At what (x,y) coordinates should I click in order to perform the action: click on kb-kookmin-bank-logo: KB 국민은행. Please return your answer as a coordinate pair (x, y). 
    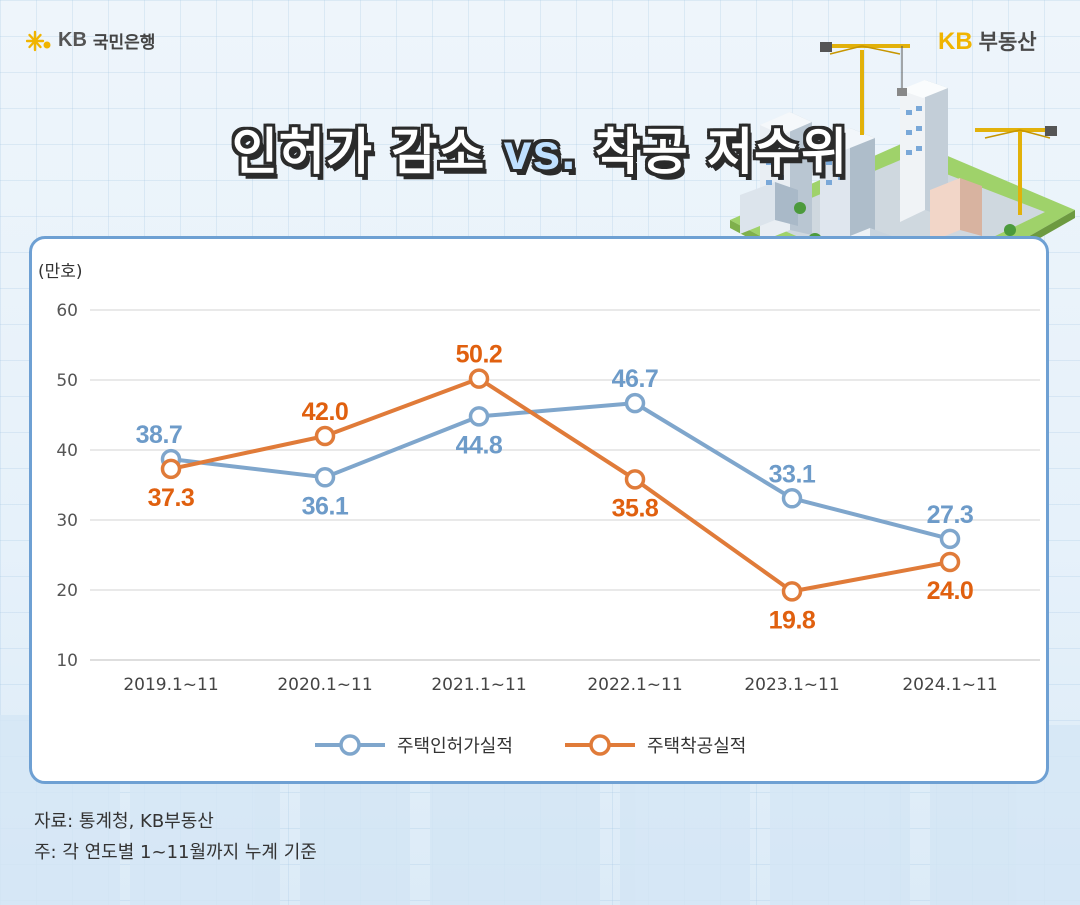
    Looking at the image, I should click on (90, 40).